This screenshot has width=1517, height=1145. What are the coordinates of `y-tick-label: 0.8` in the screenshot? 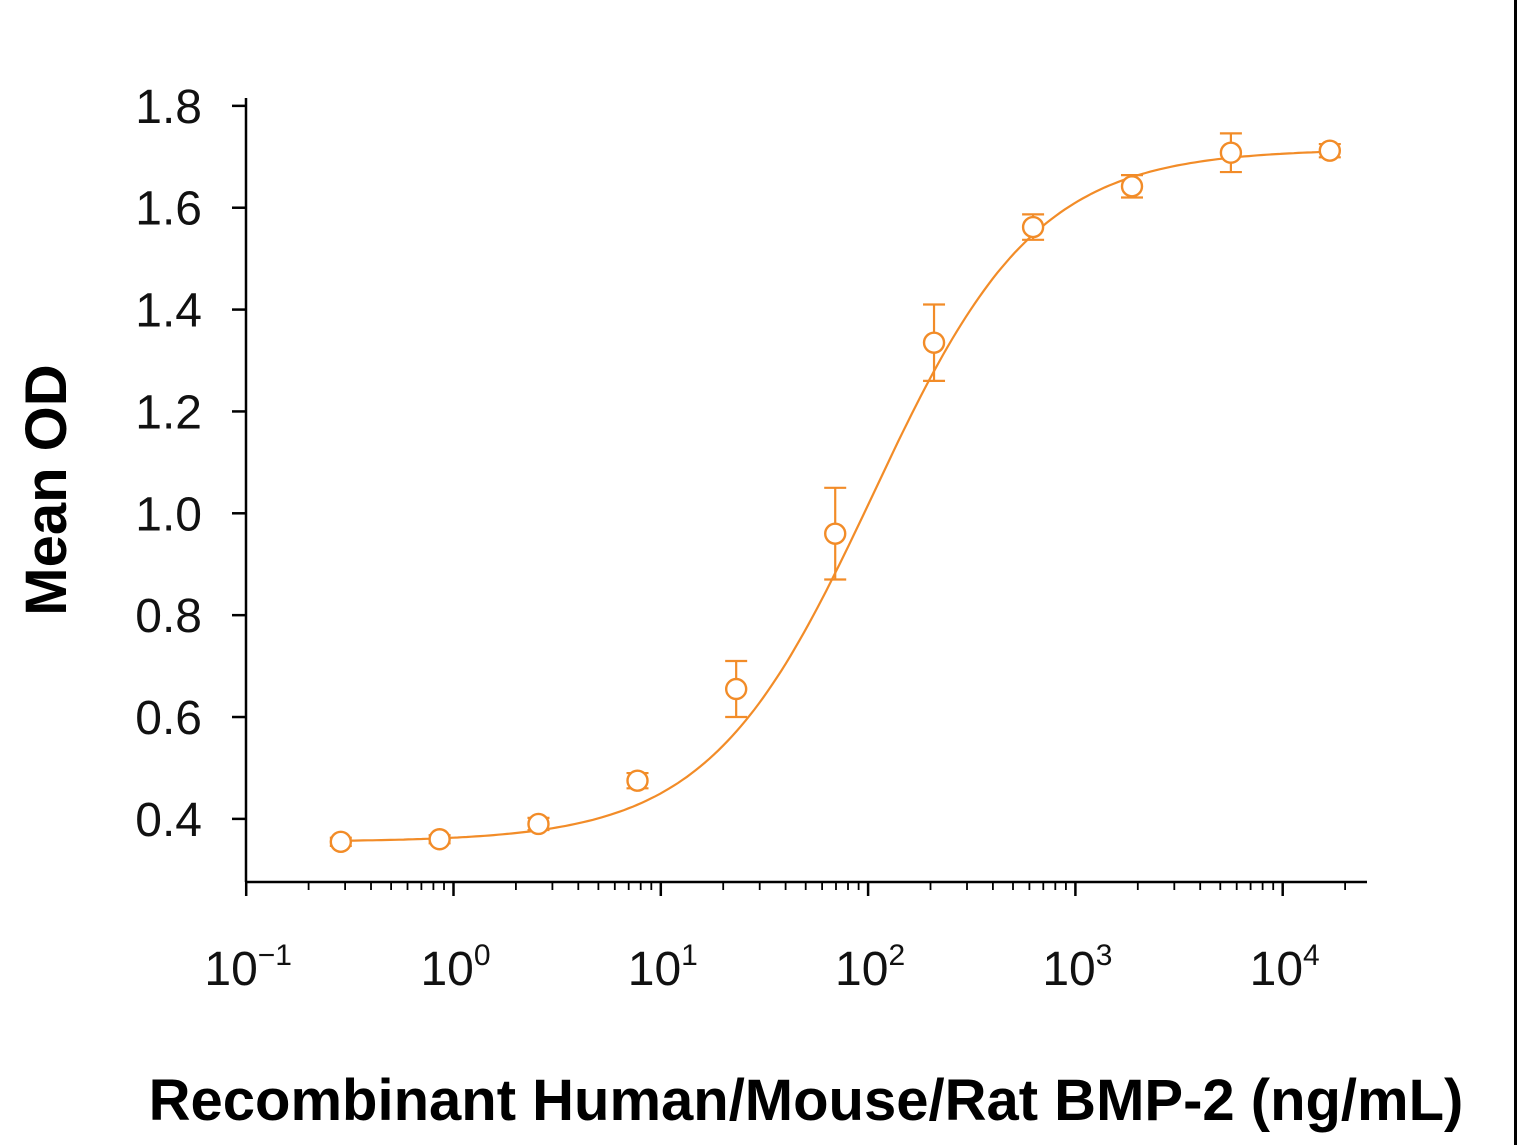 It's located at (168, 616).